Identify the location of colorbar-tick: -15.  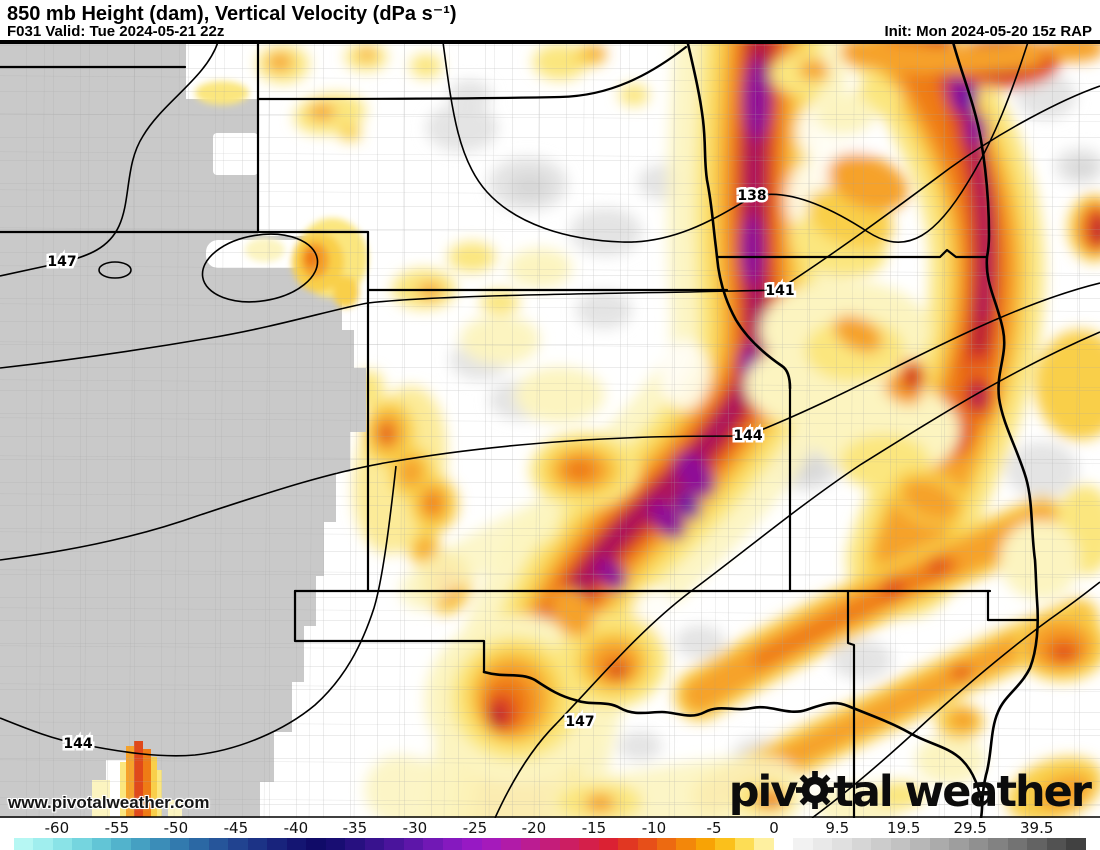
(594, 828).